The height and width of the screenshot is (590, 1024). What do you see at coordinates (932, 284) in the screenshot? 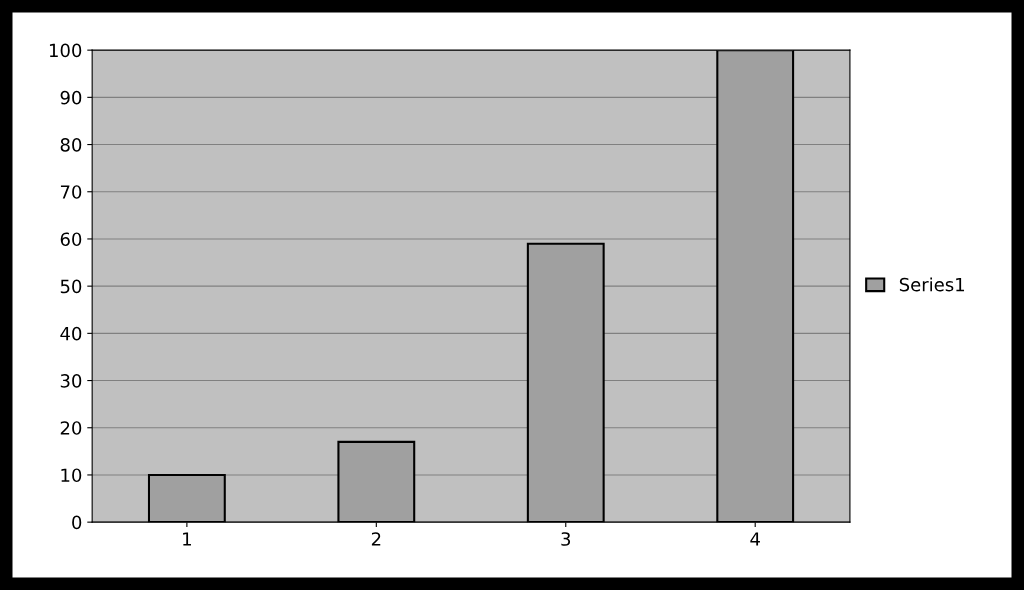
I see `legend-label: Series1` at bounding box center [932, 284].